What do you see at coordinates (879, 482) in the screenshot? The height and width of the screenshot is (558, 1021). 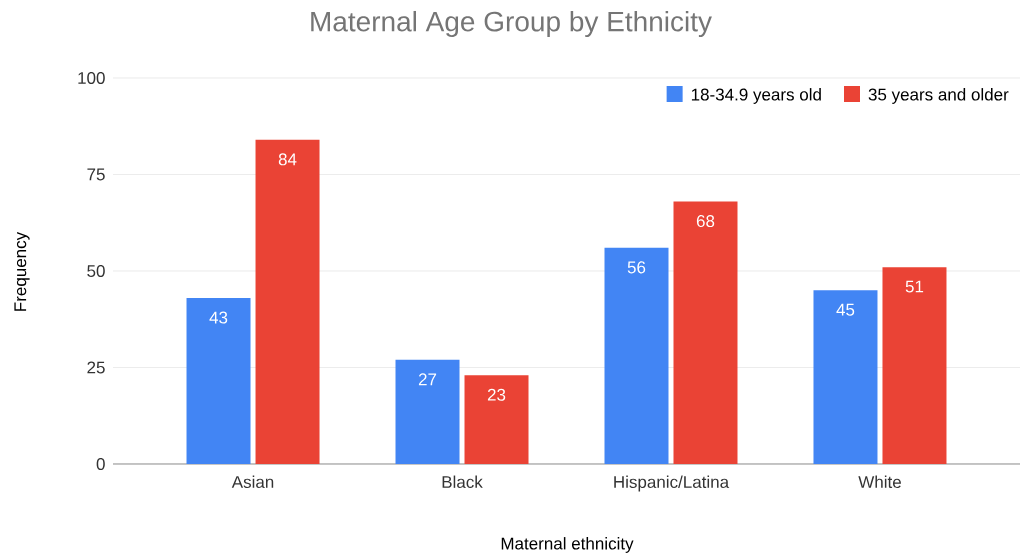 I see `x-tick-label: White` at bounding box center [879, 482].